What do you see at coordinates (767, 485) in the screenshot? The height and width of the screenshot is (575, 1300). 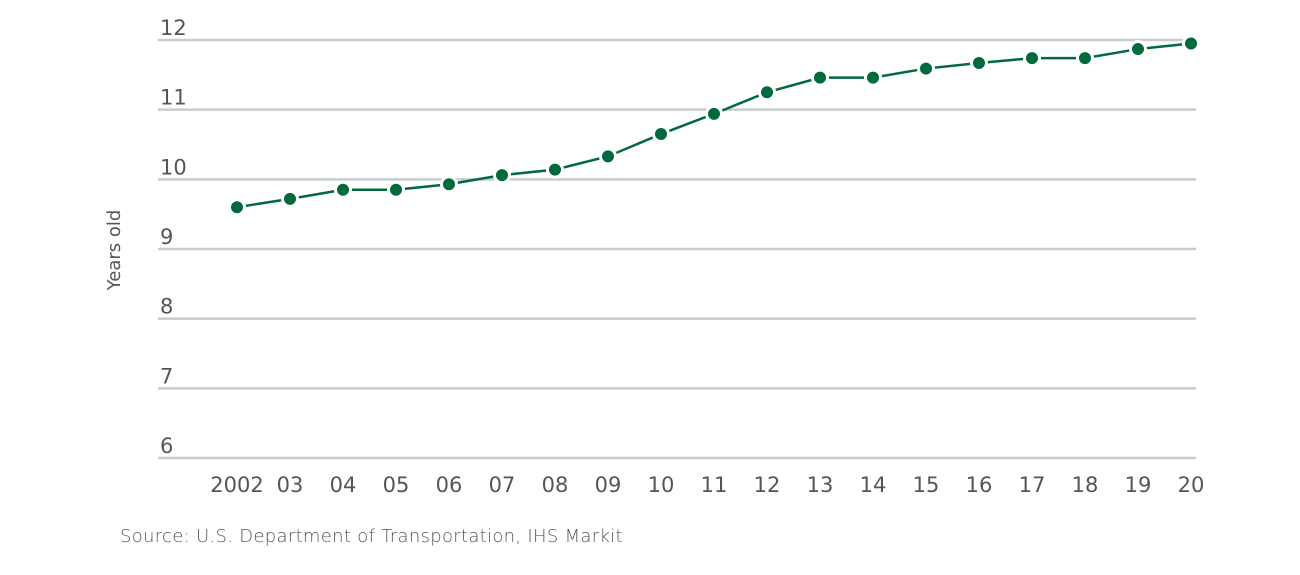 I see `x-tick-label: 12` at bounding box center [767, 485].